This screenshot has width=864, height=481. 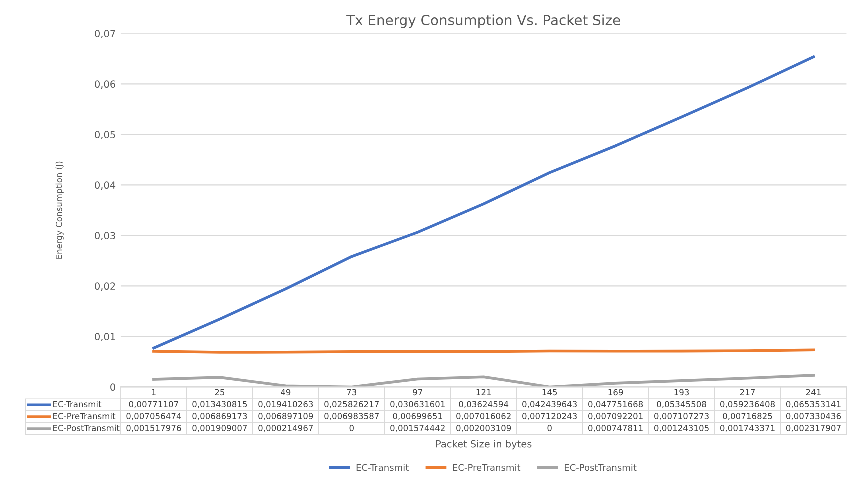 What do you see at coordinates (352, 392) in the screenshot?
I see `x-tick-label: 73` at bounding box center [352, 392].